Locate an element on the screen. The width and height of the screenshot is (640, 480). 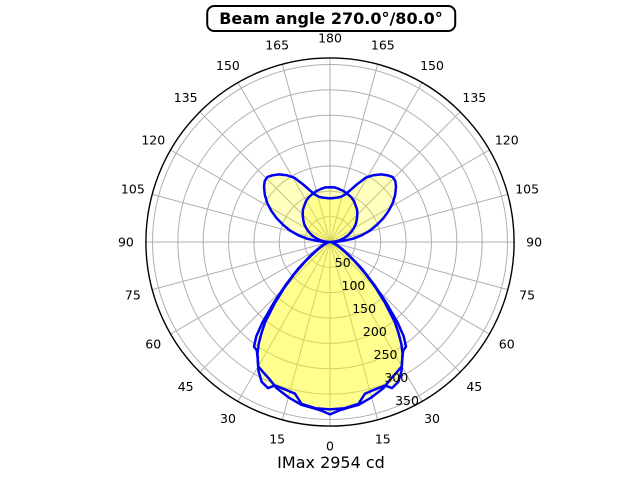
radius-tick-label: 150 is located at coordinates (364, 308).